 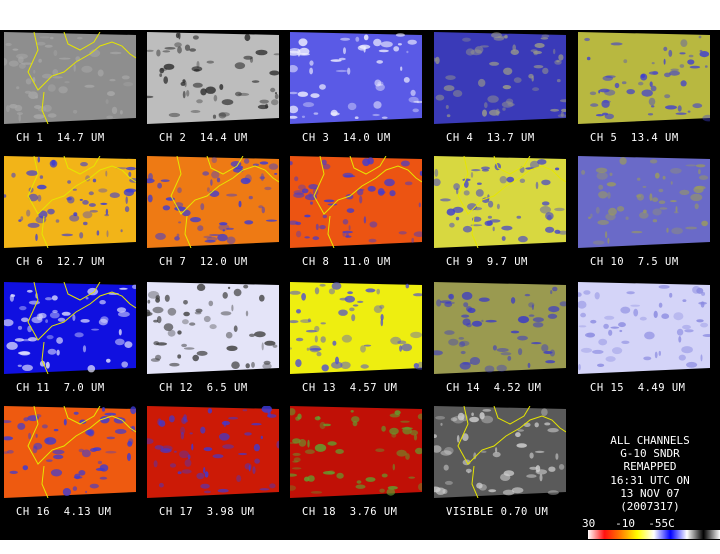 I want to click on channel-label: CH 13 4.57 UM, so click(x=350, y=388).